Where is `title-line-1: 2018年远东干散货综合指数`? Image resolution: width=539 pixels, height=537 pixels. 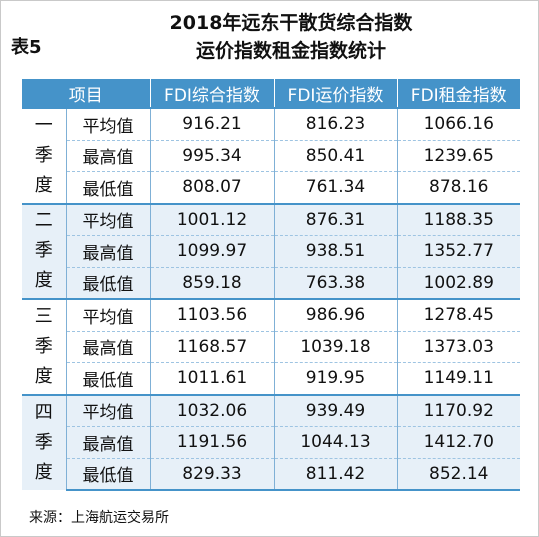
title-line-1: 2018年远东干散货综合指数 is located at coordinates (291, 23).